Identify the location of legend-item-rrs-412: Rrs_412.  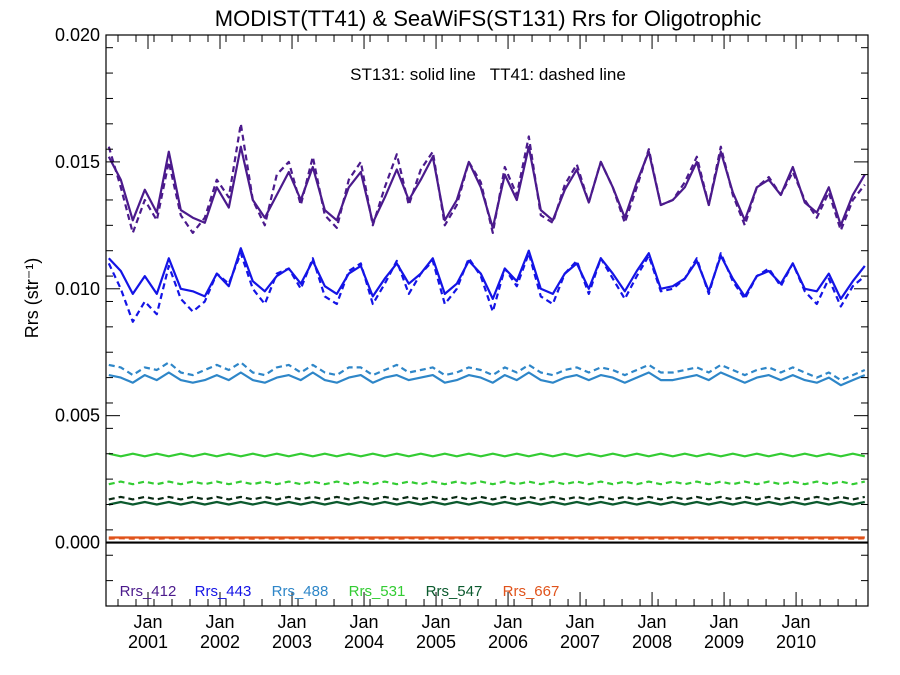
(148, 591).